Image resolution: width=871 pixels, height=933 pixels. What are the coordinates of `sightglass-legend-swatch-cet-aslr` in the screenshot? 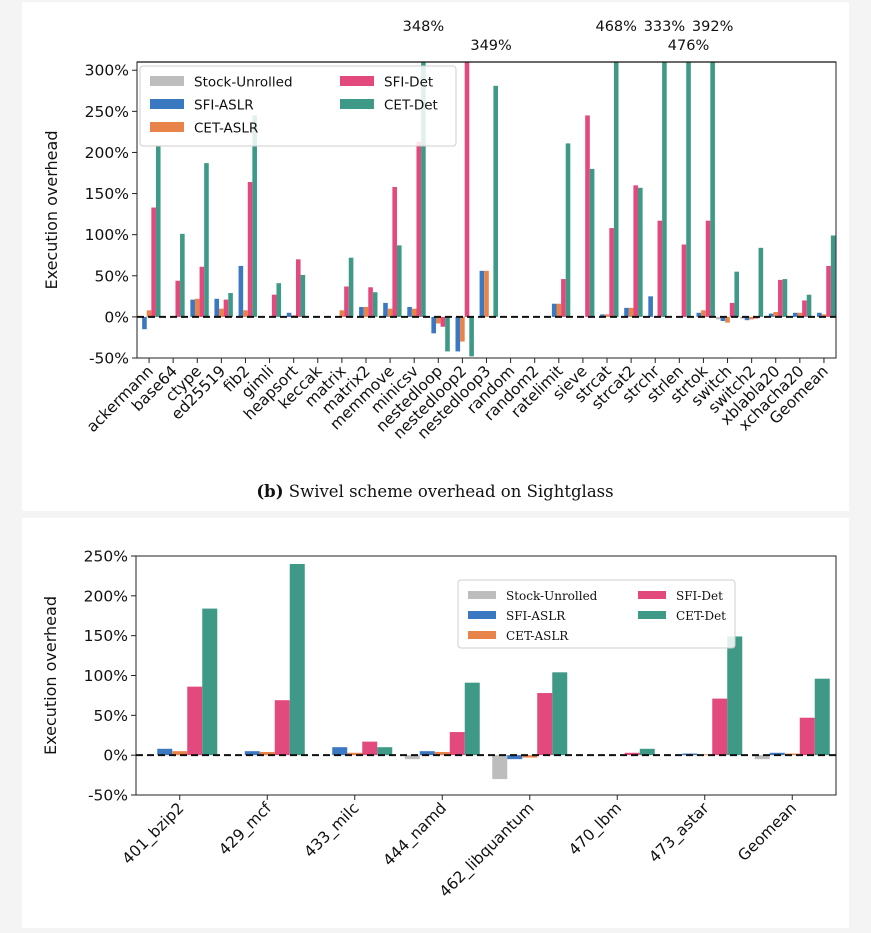 It's located at (167, 127).